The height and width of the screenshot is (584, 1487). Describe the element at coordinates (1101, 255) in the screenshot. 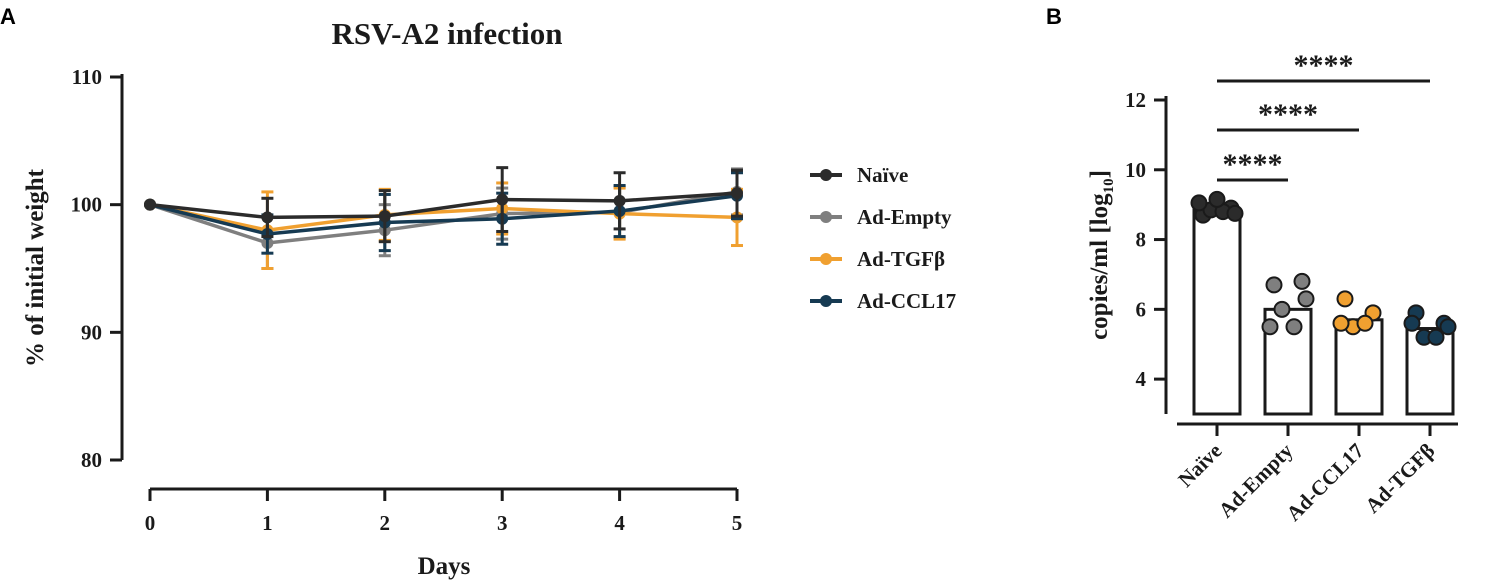

I see `chart-b-y-title: copies/ml [log10]` at that location.